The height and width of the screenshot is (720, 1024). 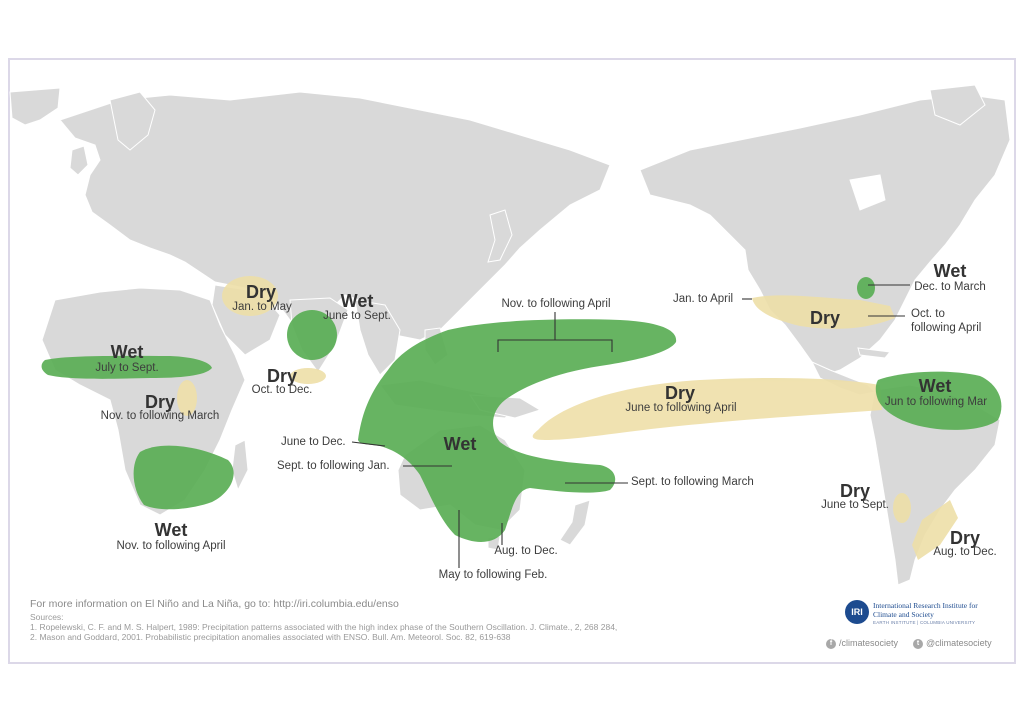 What do you see at coordinates (959, 643) in the screenshot?
I see `twitter-handle: @climatesociety` at bounding box center [959, 643].